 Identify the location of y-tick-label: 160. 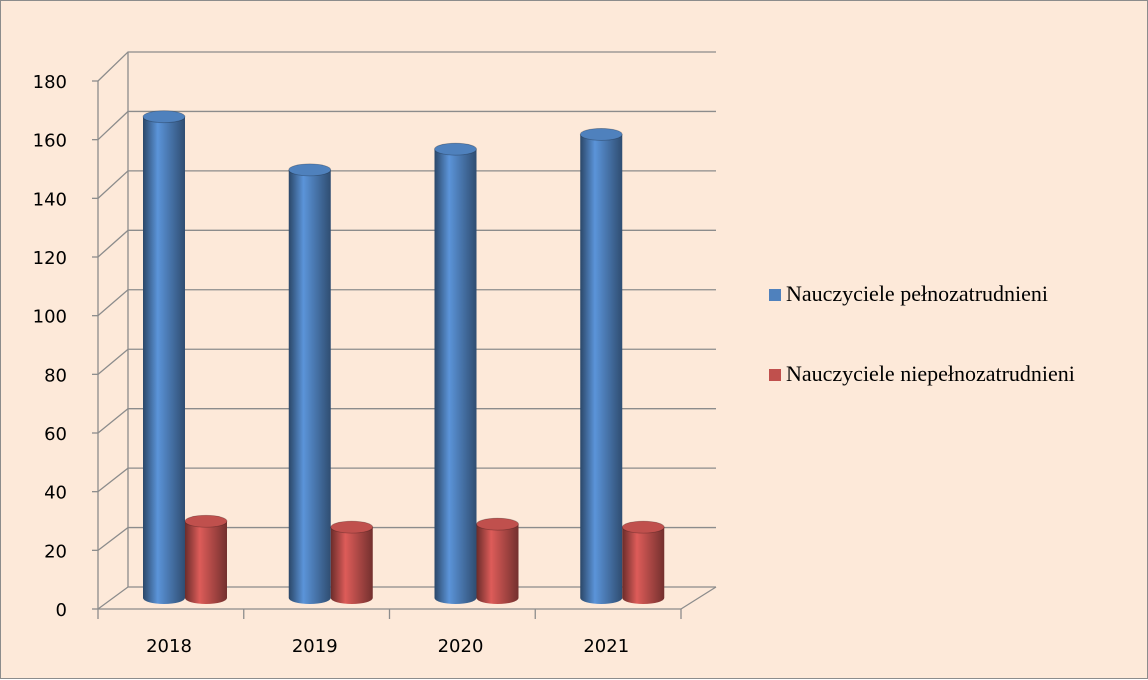
(50, 141).